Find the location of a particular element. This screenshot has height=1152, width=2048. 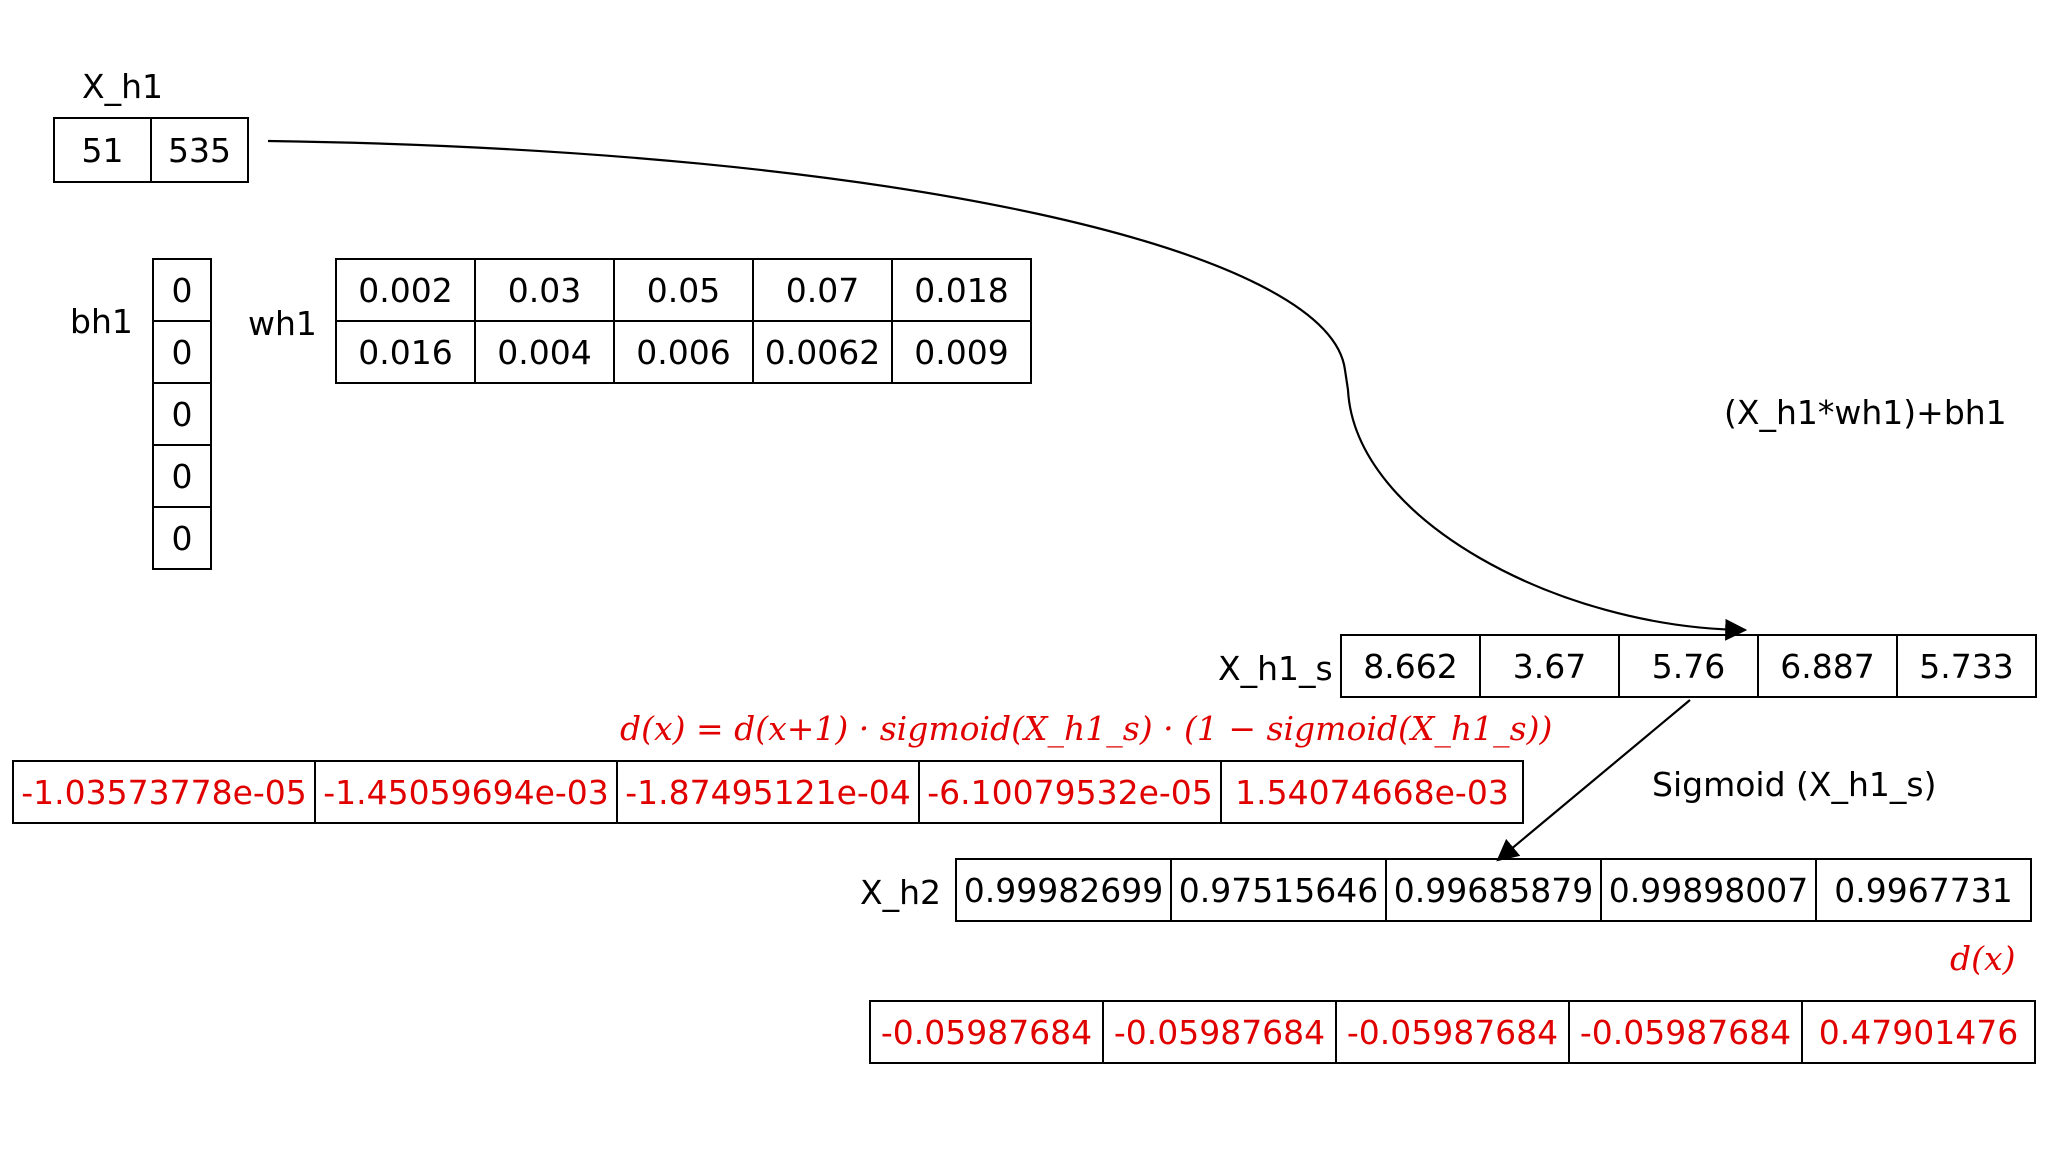

wh1-cell: 0.05 is located at coordinates (683, 290).